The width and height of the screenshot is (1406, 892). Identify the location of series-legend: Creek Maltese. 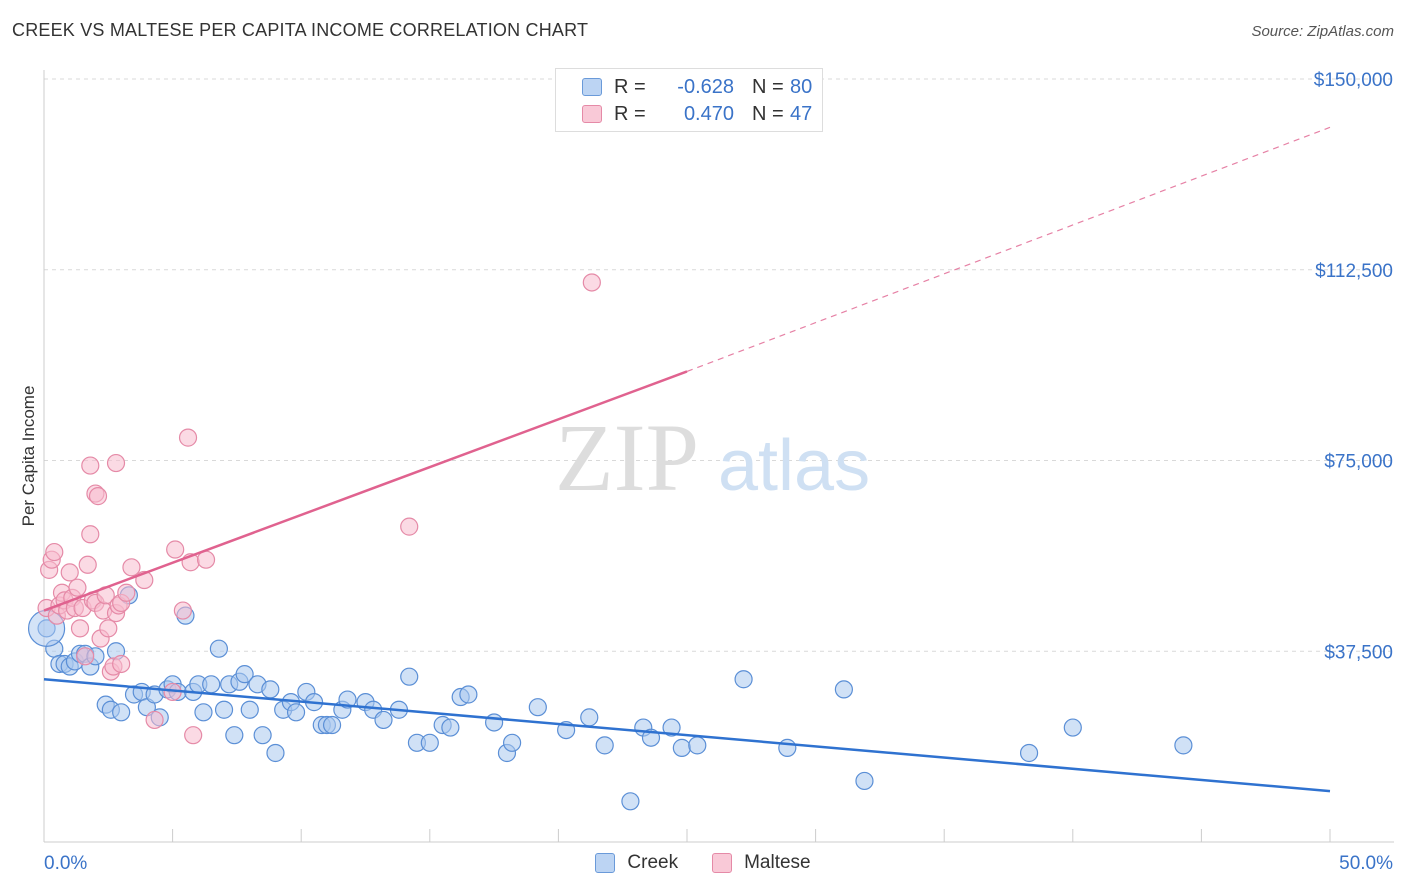
(703, 863).